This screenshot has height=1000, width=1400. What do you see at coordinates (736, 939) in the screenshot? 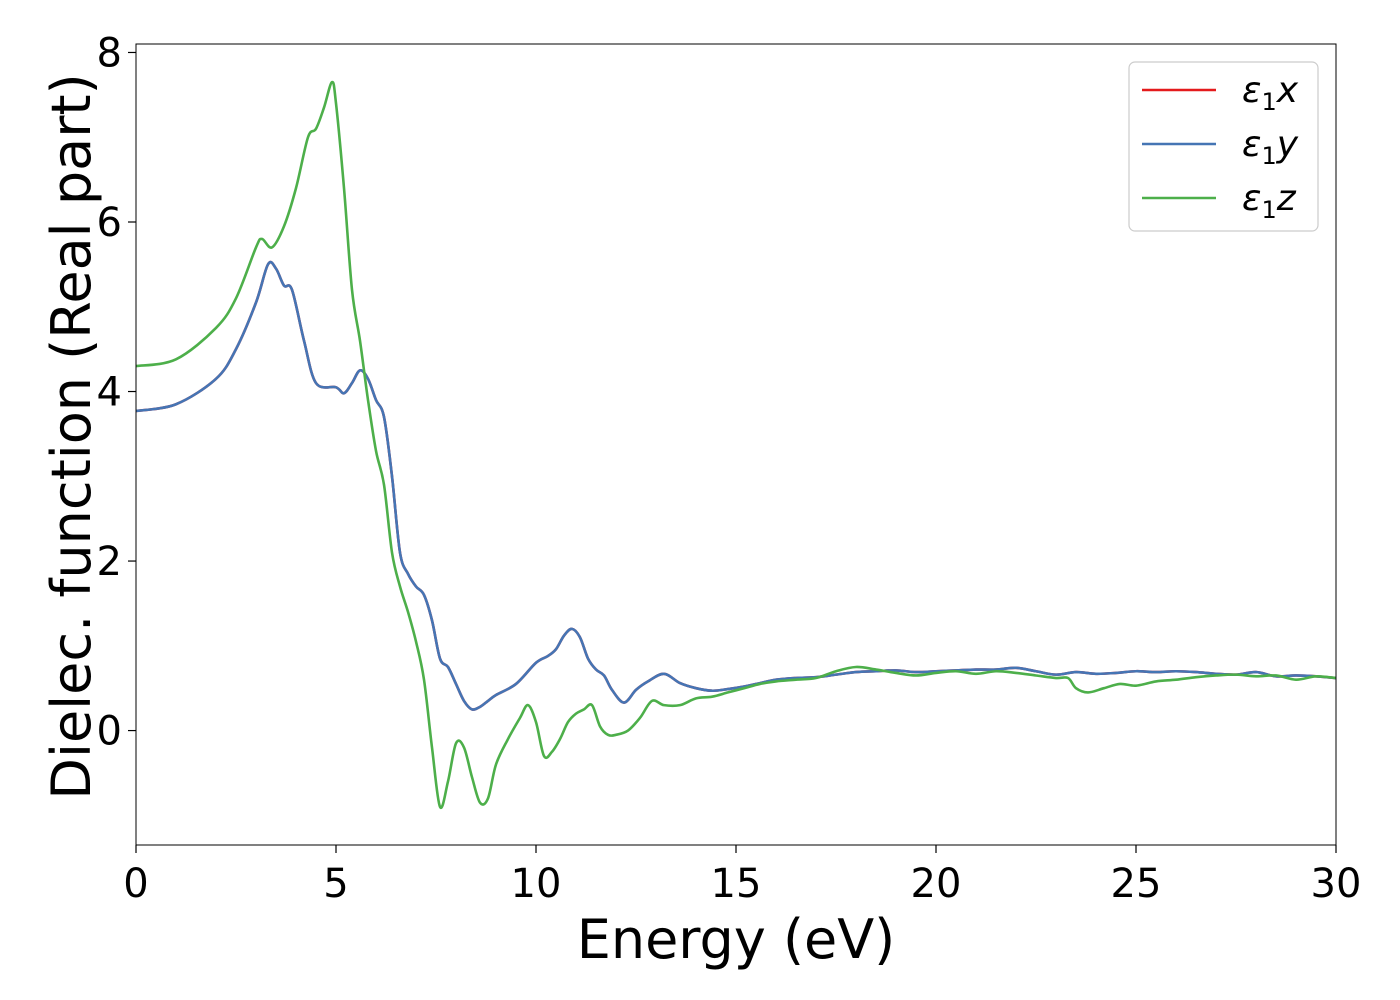
I see `x-axis-title: Energy (eV)` at bounding box center [736, 939].